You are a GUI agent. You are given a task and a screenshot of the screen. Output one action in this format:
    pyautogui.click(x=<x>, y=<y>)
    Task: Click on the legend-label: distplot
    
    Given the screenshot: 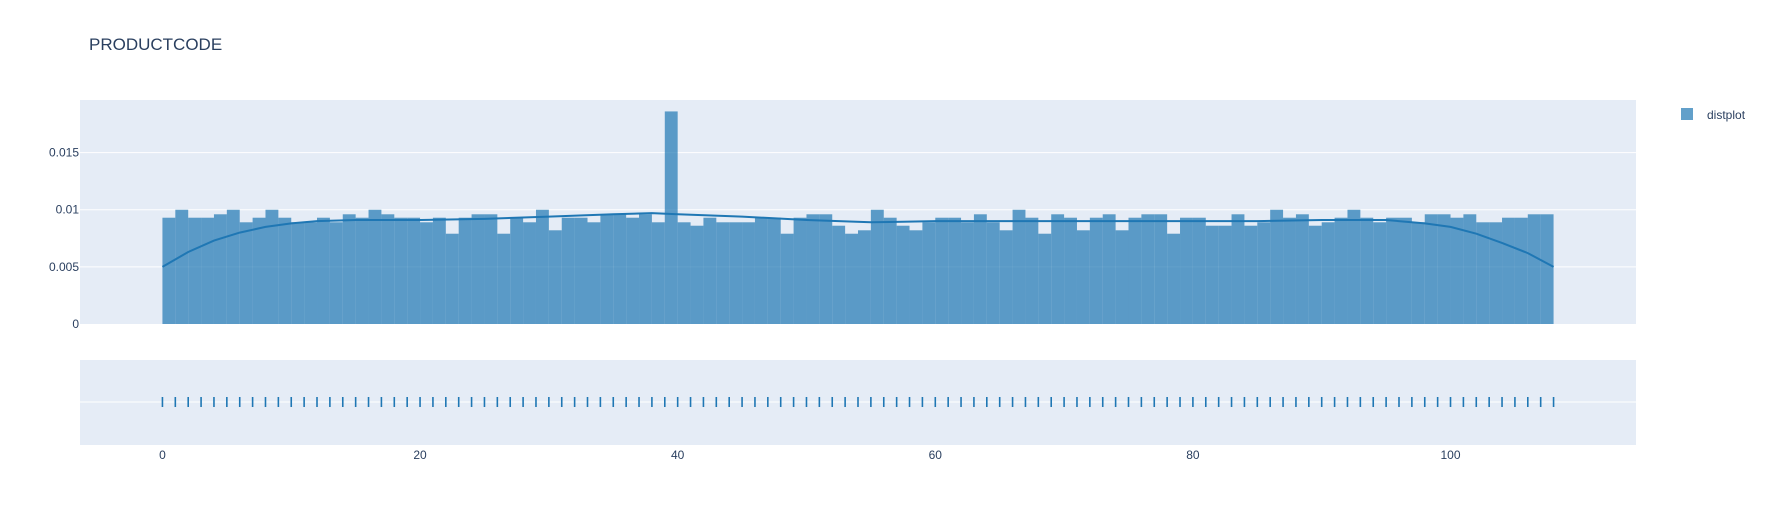 What is the action you would take?
    pyautogui.click(x=1726, y=115)
    